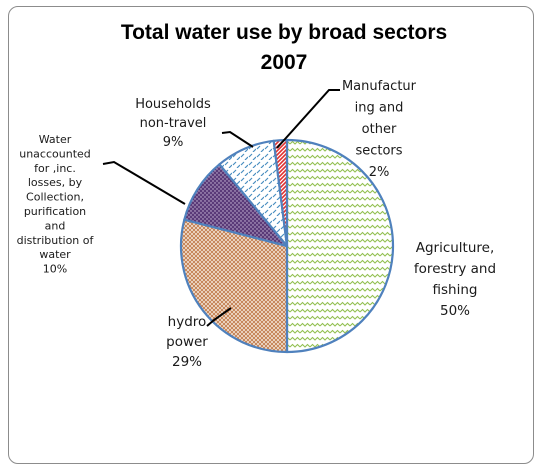  I want to click on slice-label-line: Agriculture,, so click(455, 248).